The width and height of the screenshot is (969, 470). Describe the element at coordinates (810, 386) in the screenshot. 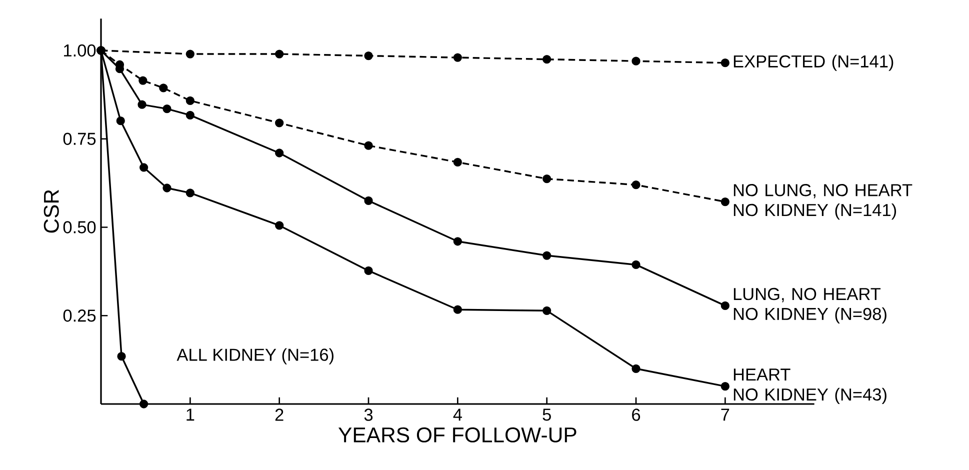

I see `series-label: HEART NO KIDNEY (N=43)` at that location.